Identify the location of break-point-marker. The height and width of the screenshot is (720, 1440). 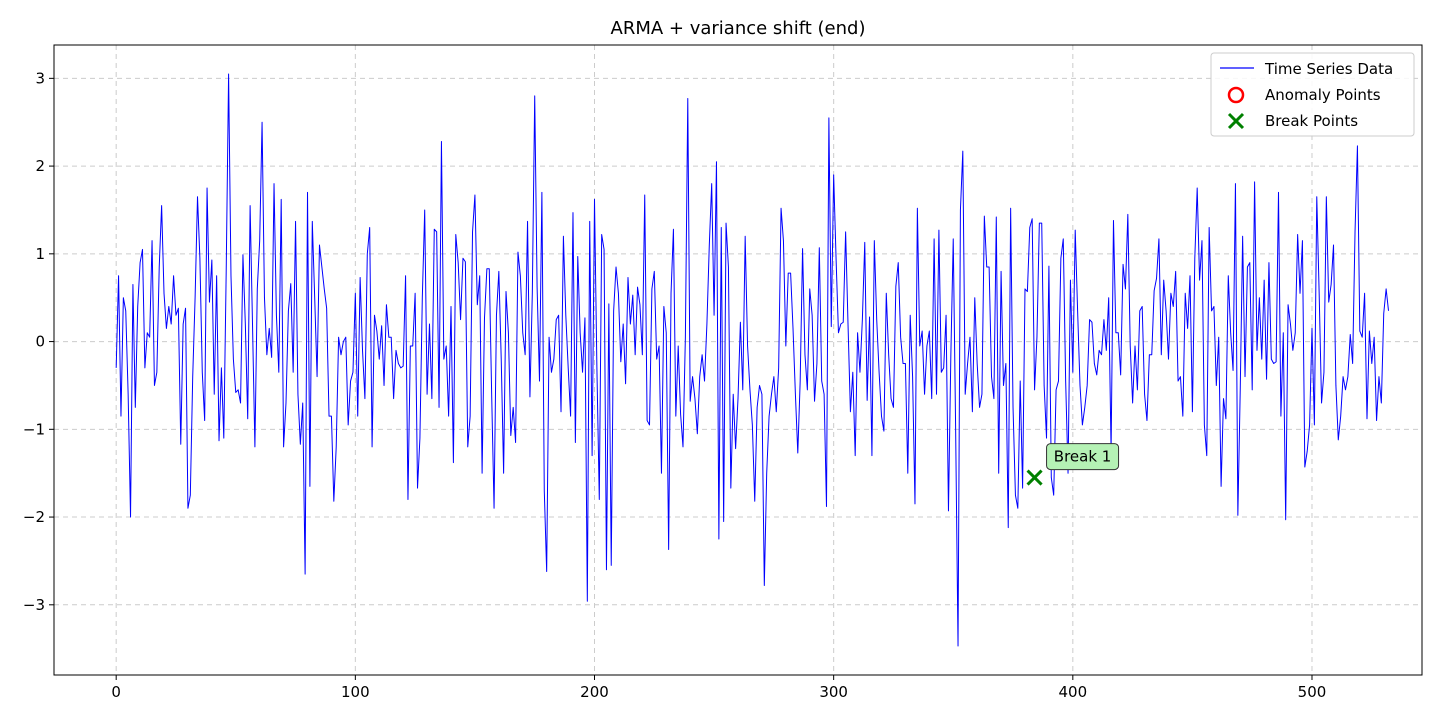
(1034, 477).